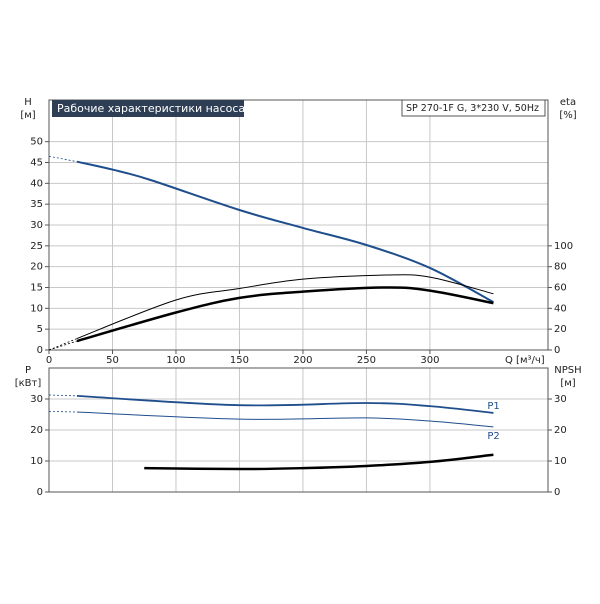  Describe the element at coordinates (36, 246) in the screenshot. I see `y-tick-label: 25` at that location.